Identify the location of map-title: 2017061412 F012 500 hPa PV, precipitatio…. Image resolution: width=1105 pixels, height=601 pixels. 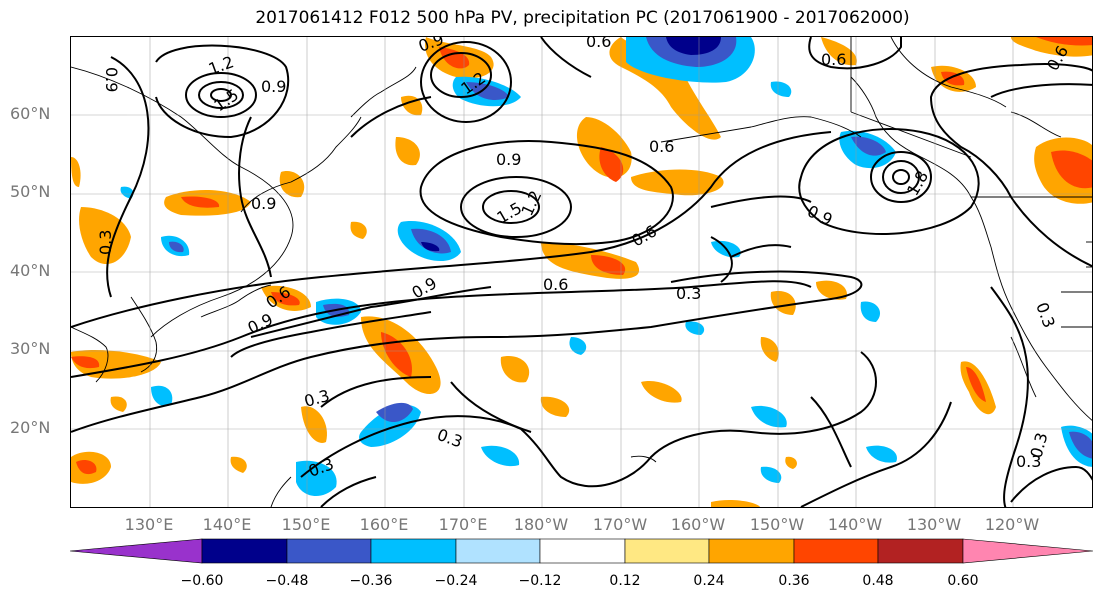
(582, 18).